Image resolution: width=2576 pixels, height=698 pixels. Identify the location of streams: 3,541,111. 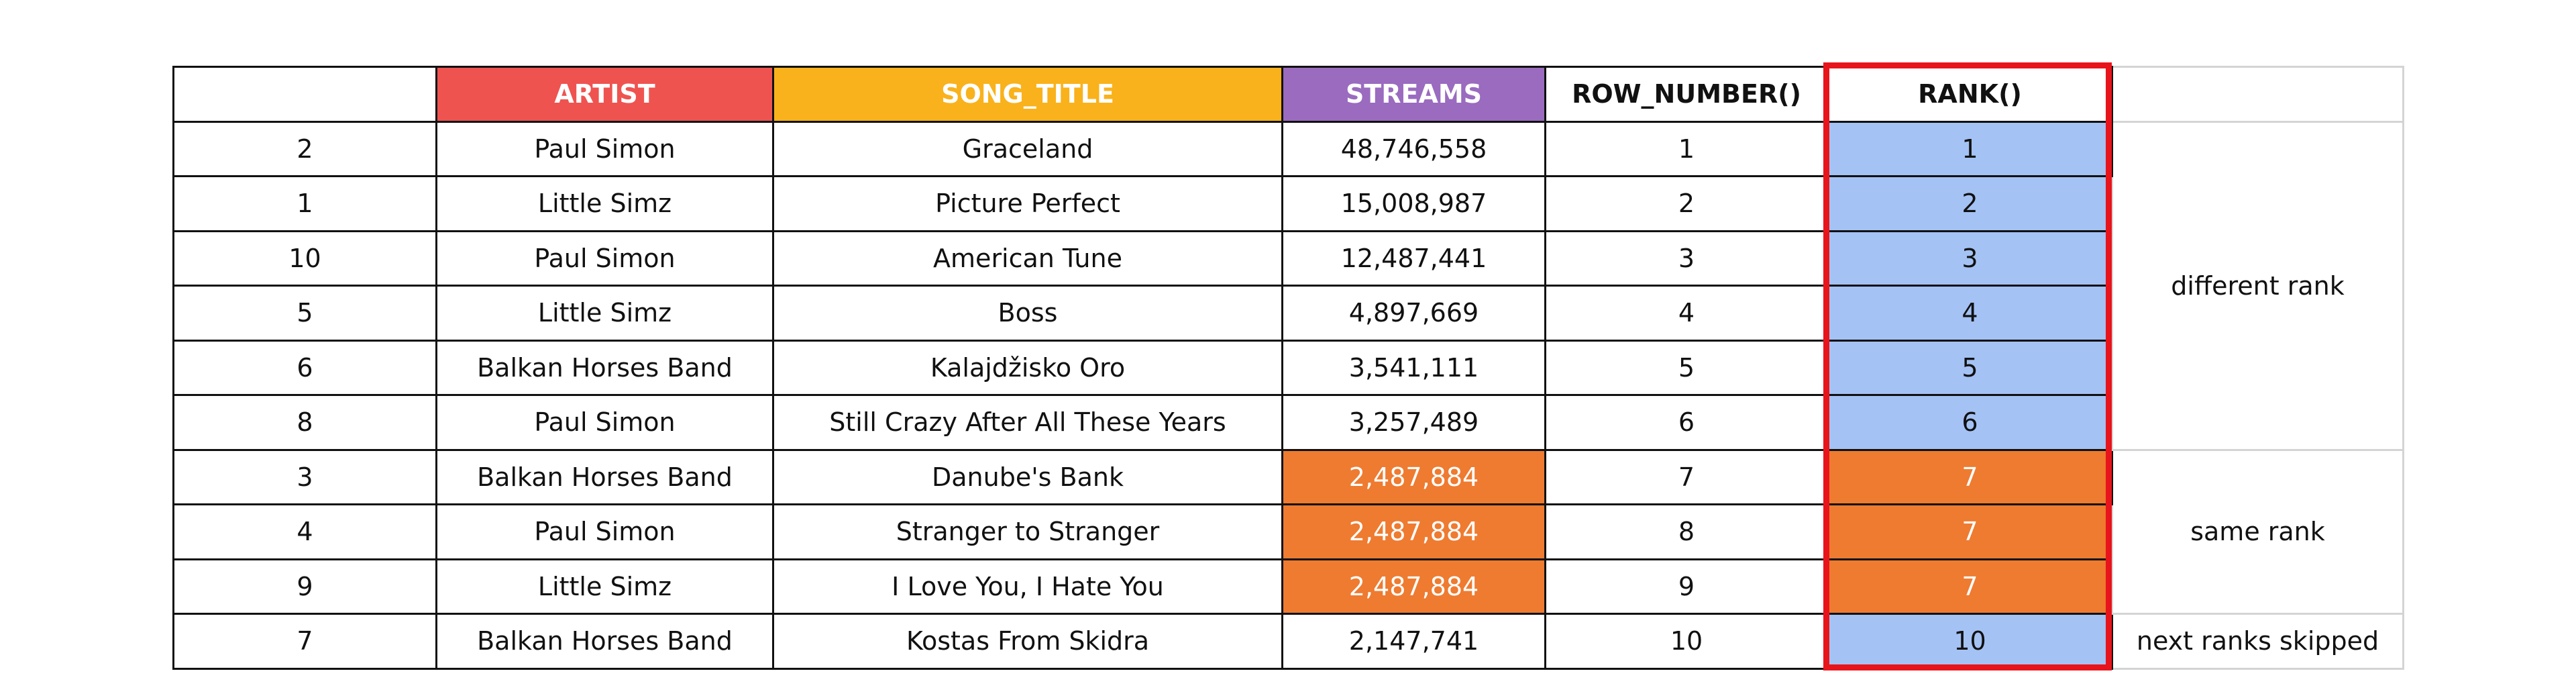
(1413, 367).